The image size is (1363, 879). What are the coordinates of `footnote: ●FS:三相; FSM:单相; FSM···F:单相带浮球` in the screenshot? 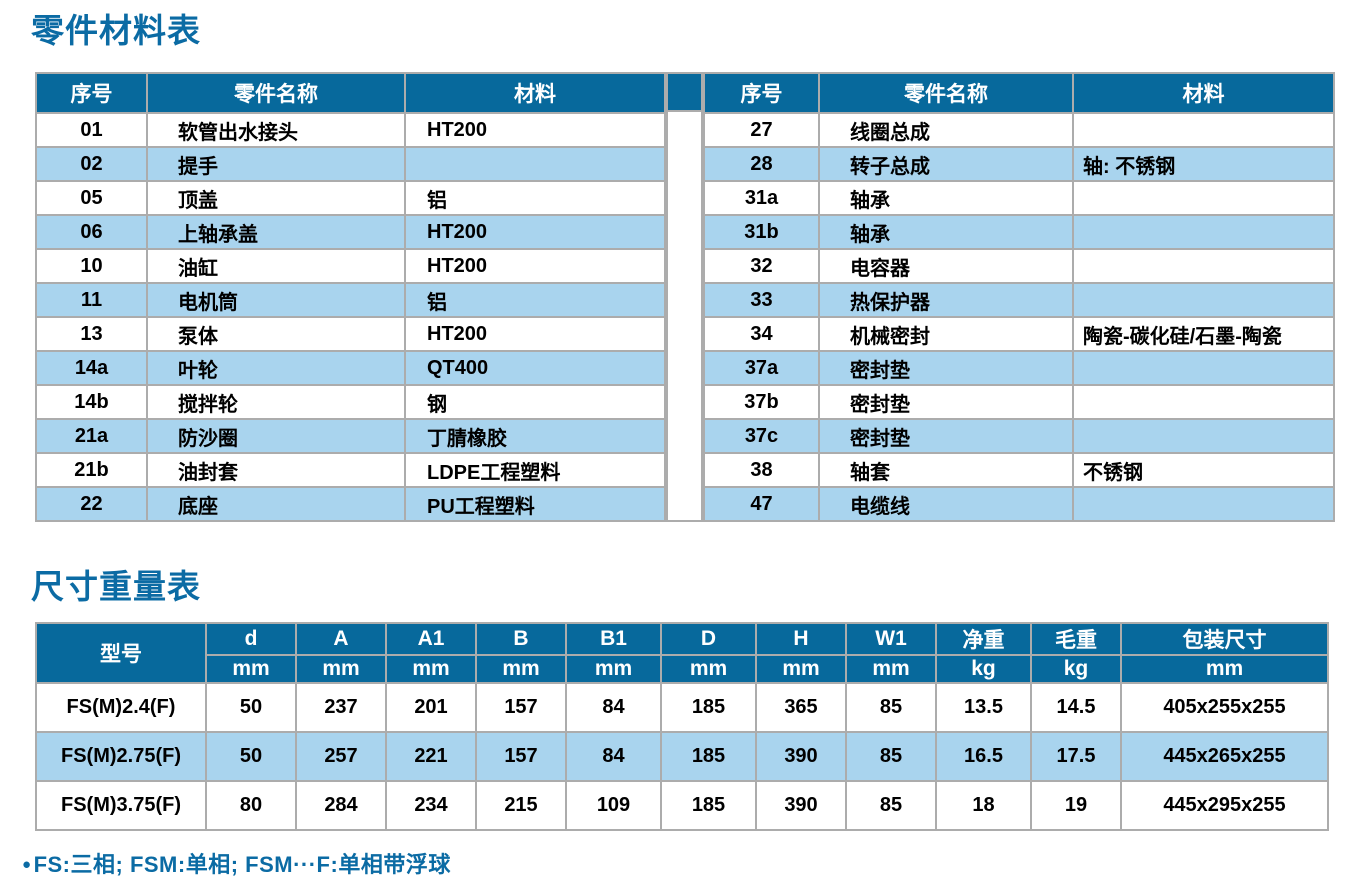 It's located at (692, 863).